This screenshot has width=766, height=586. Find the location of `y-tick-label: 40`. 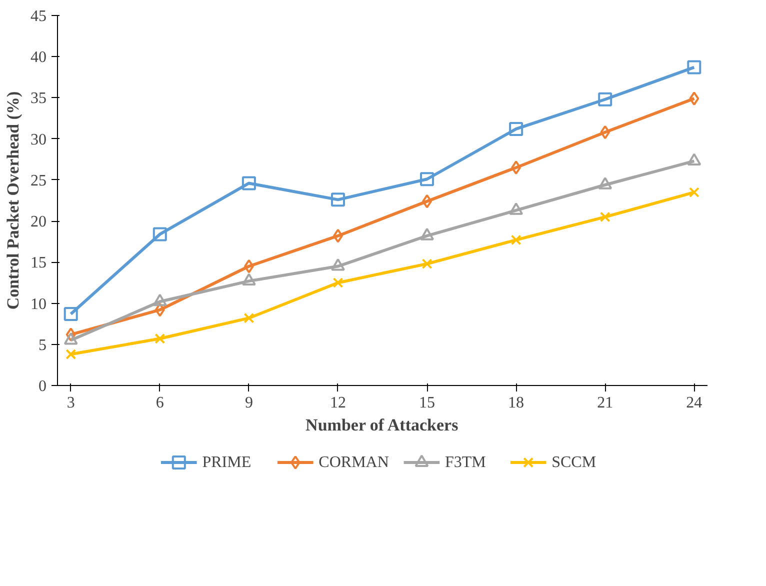

y-tick-label: 40 is located at coordinates (38, 57).